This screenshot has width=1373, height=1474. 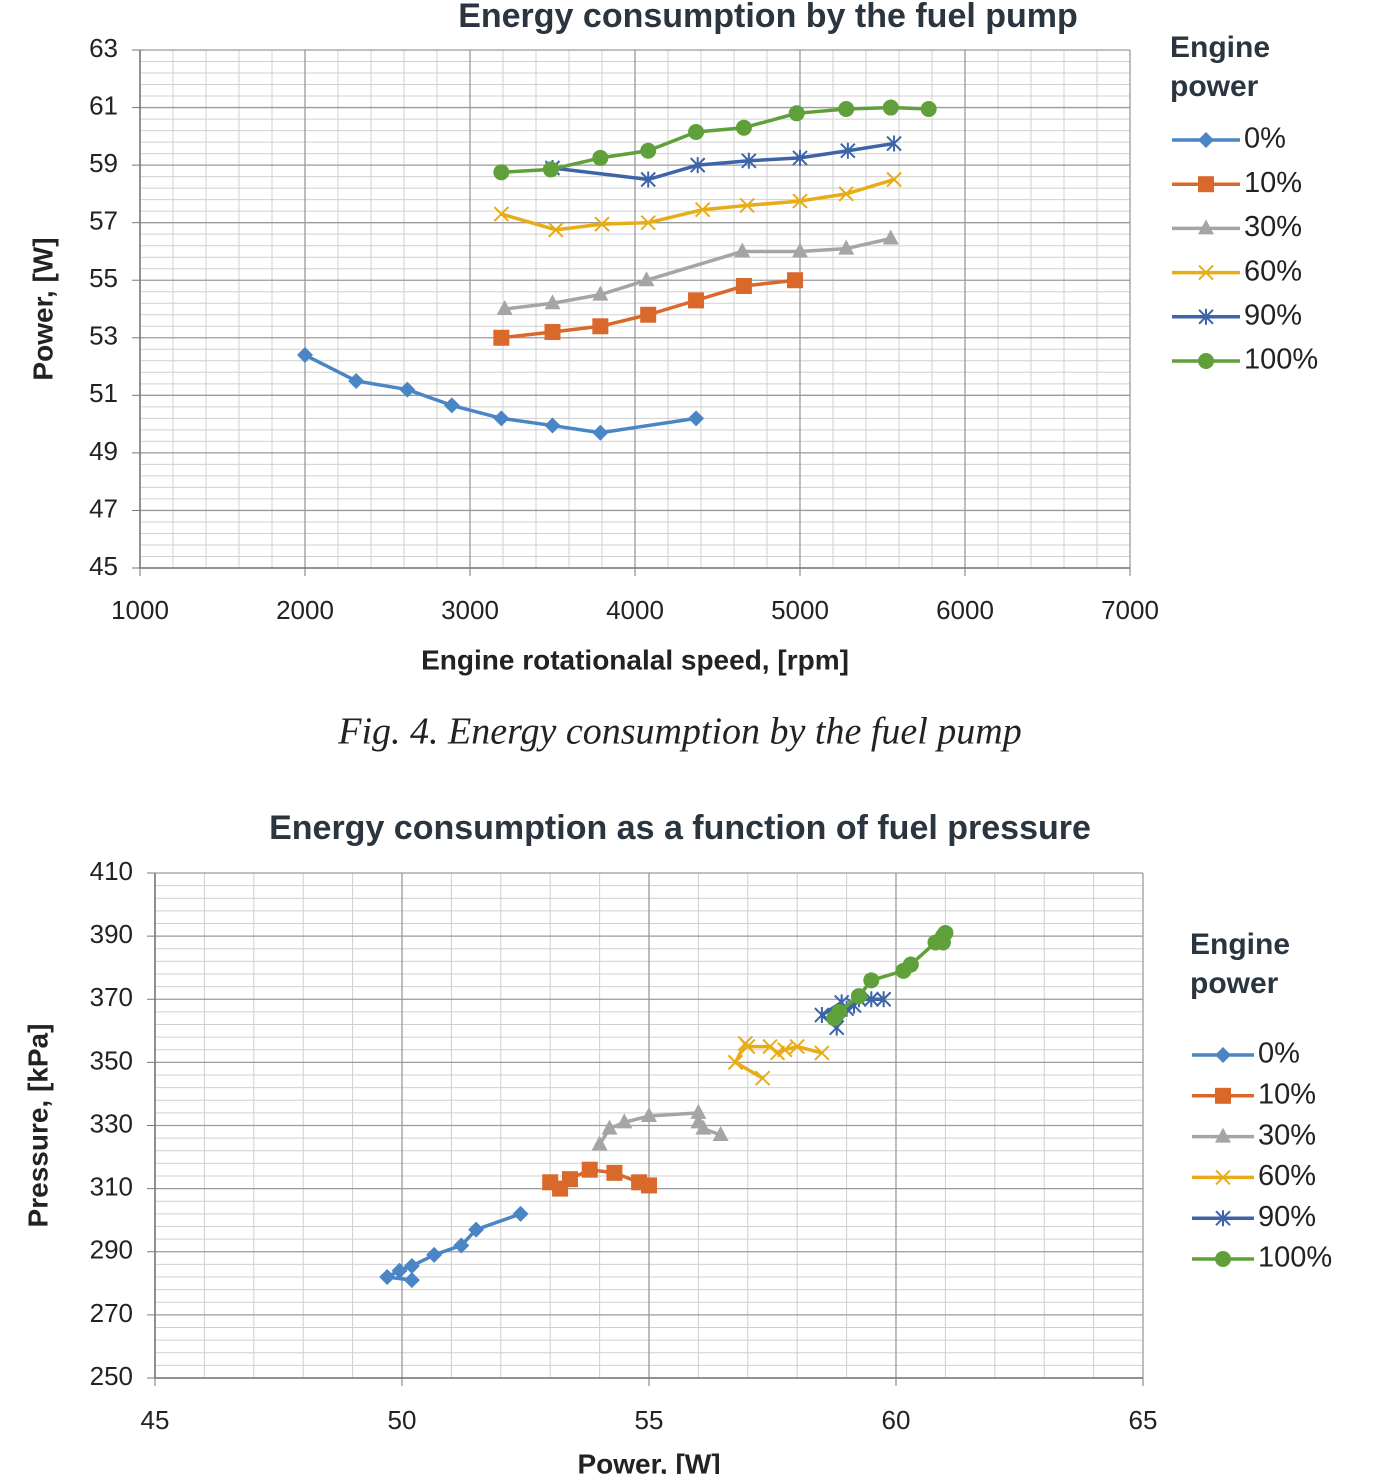 I want to click on legend-label: 0%, so click(x=1265, y=139).